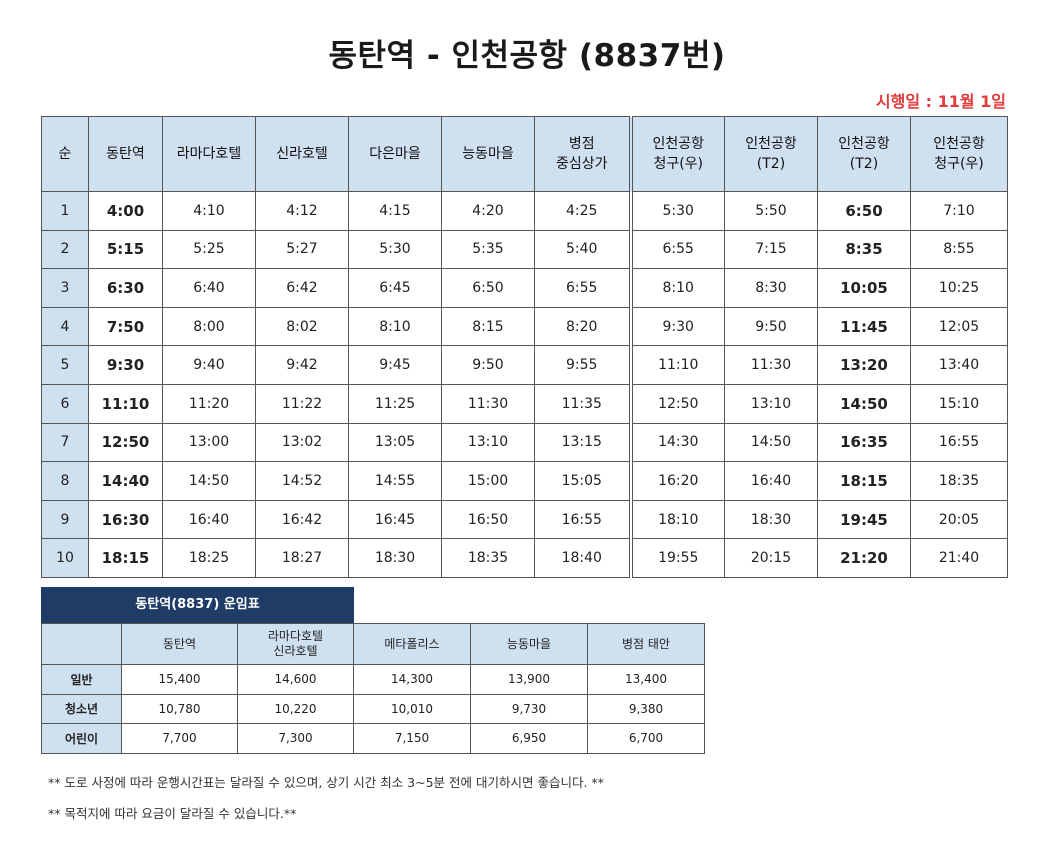  What do you see at coordinates (864, 211) in the screenshot?
I see `time-cell: 6:50` at bounding box center [864, 211].